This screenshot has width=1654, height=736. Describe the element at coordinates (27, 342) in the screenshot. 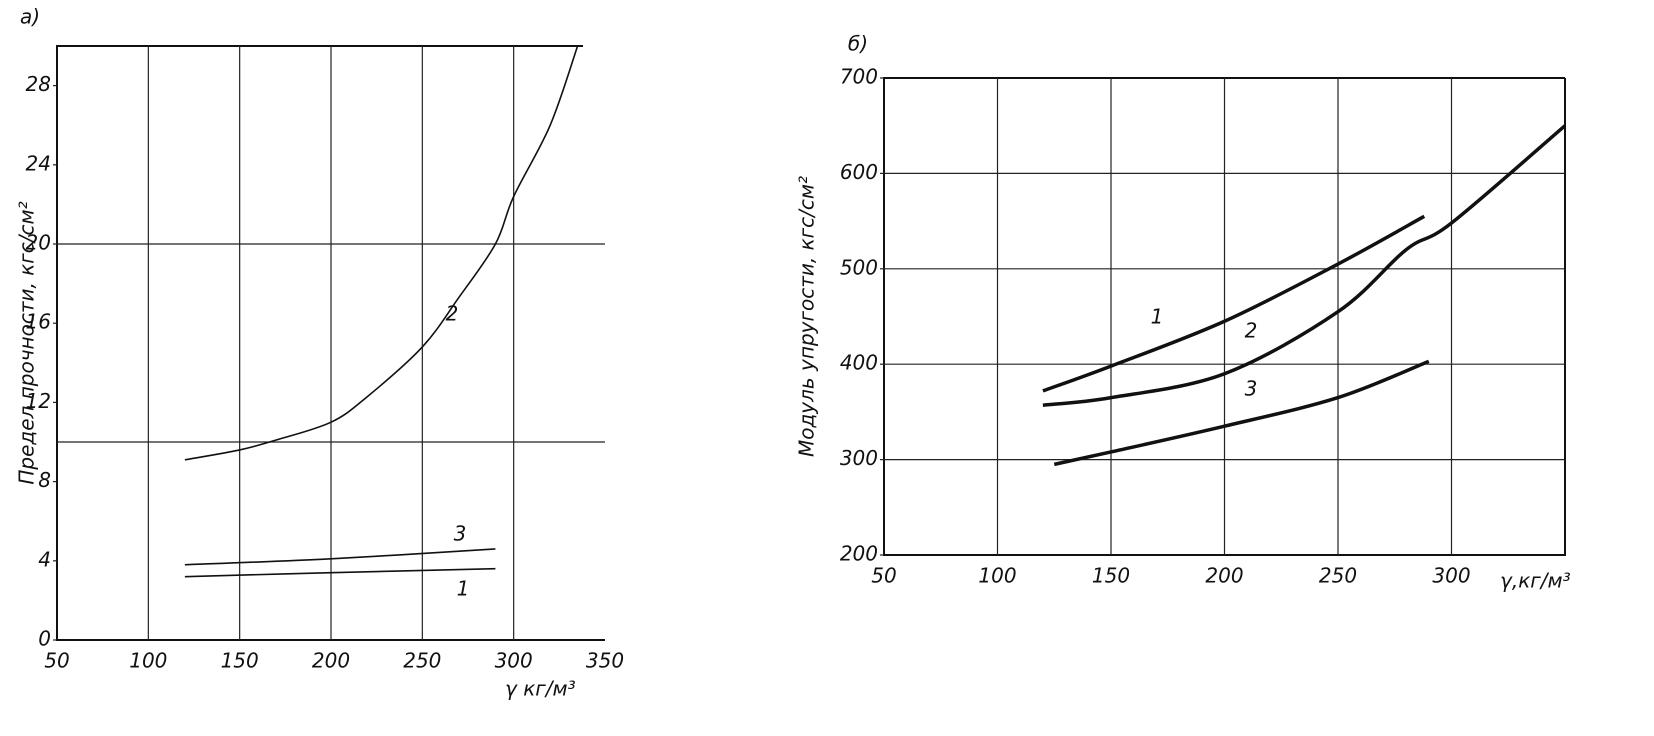

I see `y-axis-label: Предел прочности, кгс/см²` at that location.